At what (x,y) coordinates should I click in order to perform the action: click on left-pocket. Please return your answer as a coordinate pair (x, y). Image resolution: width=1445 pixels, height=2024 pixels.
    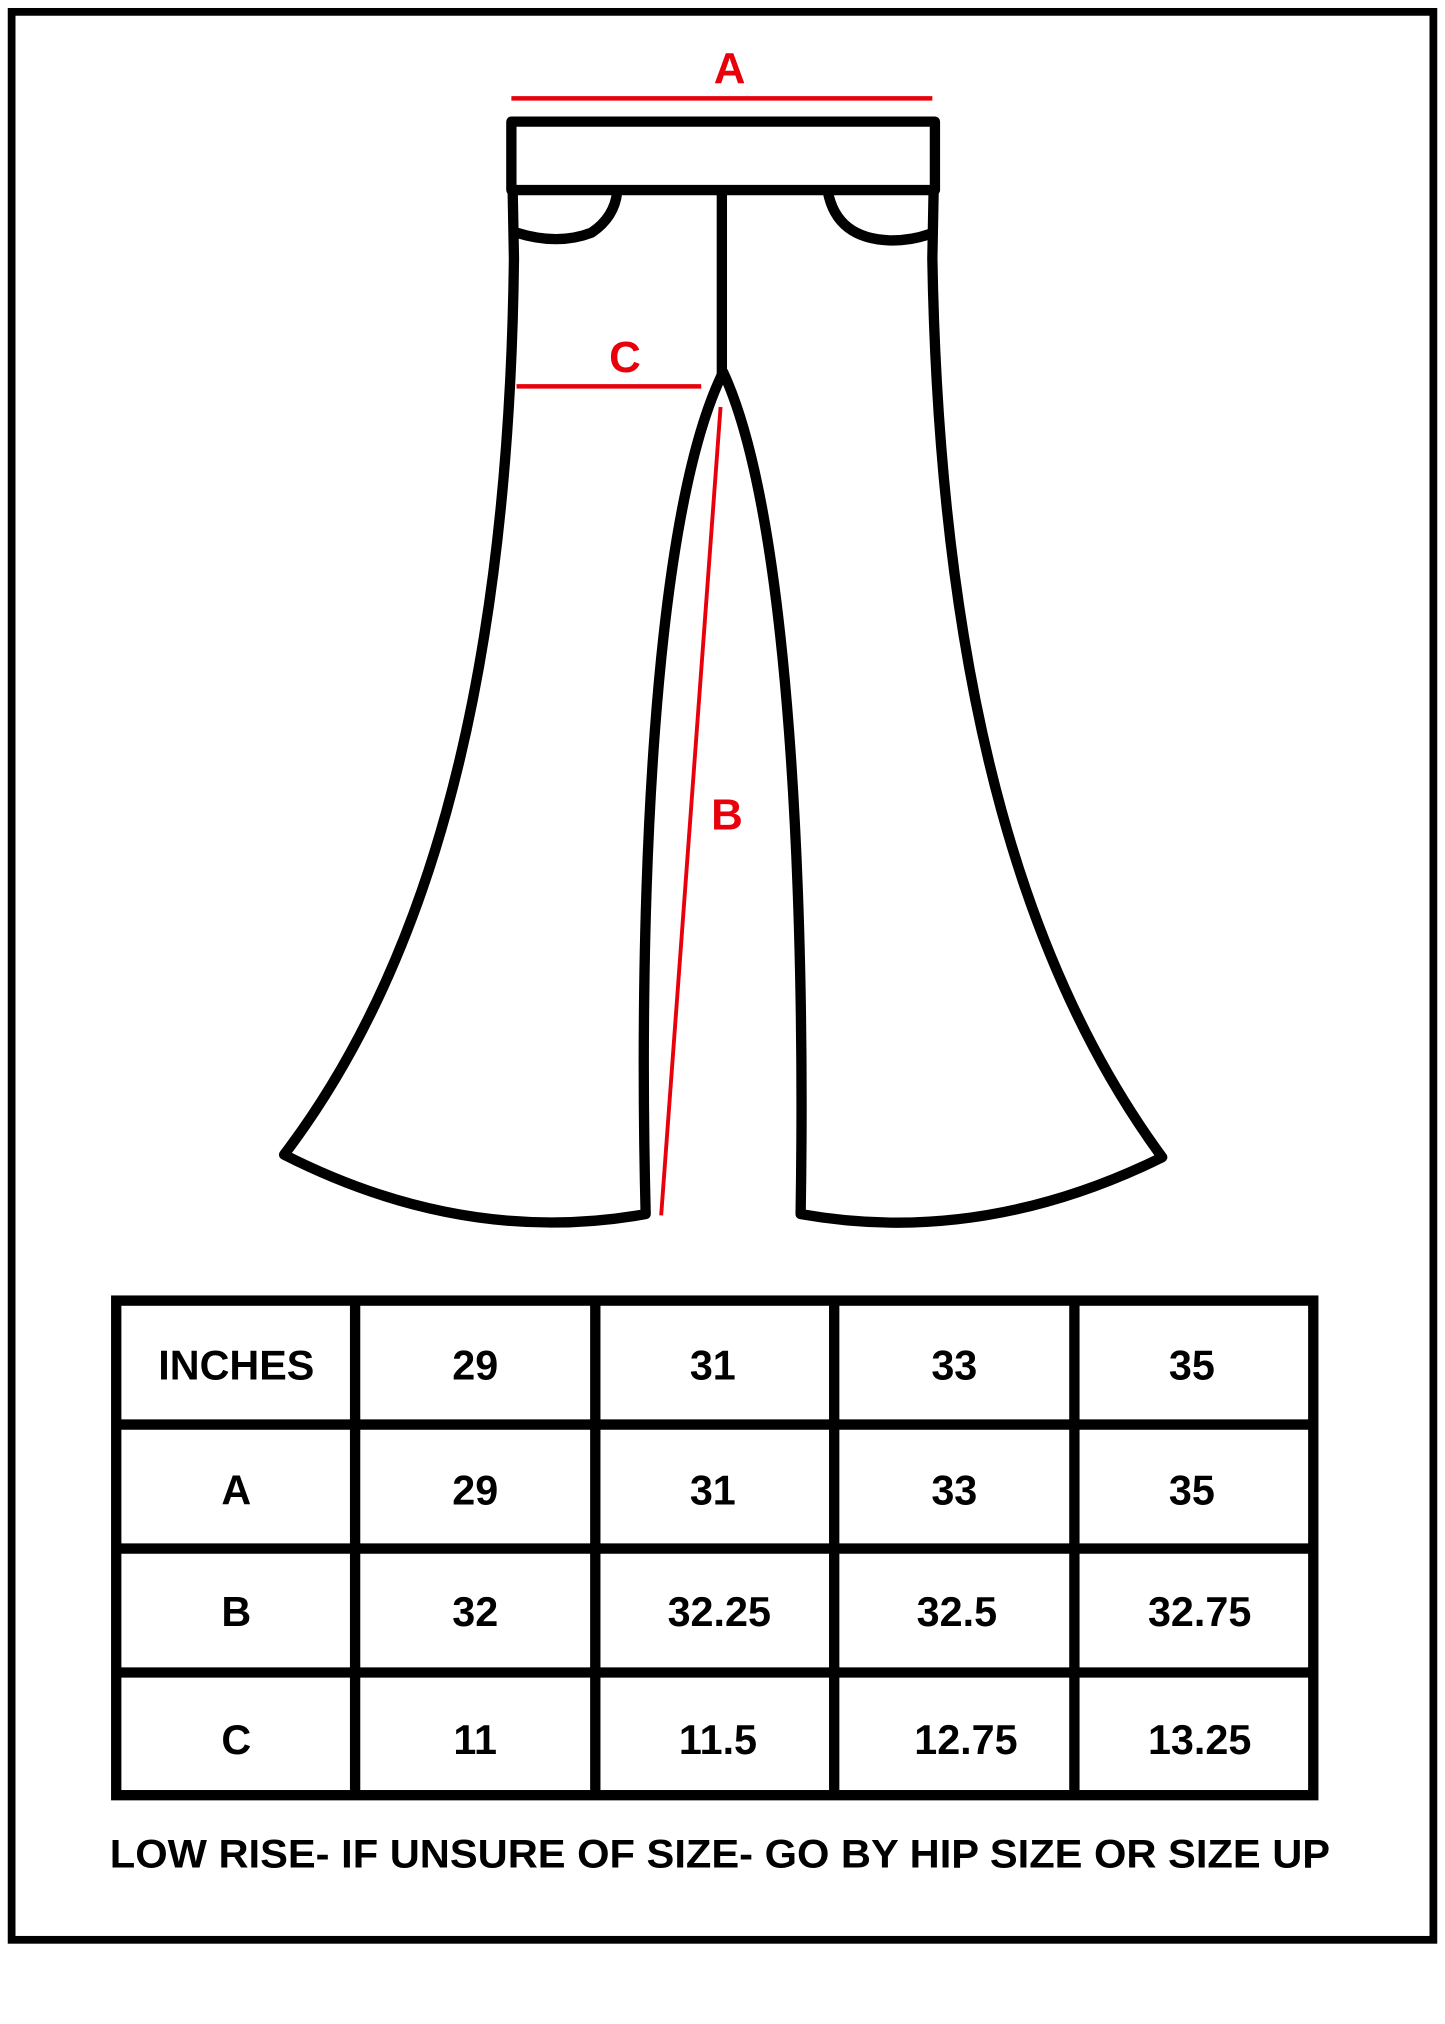
    Looking at the image, I should click on (568, 217).